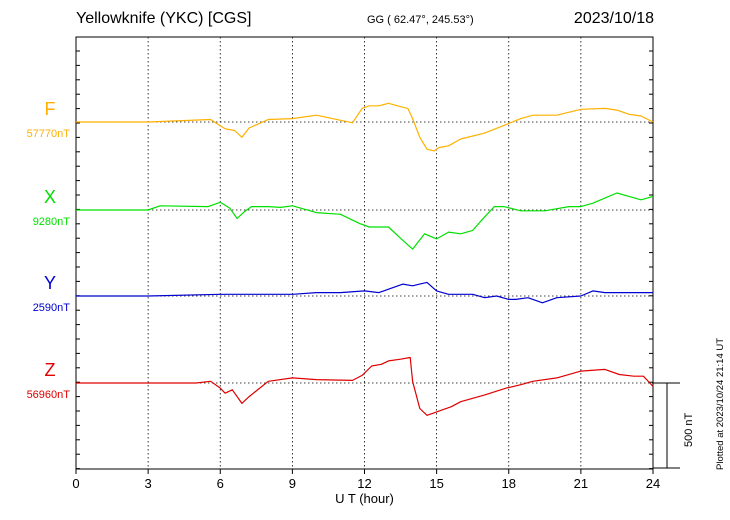 The height and width of the screenshot is (520, 730). Describe the element at coordinates (689, 429) in the screenshot. I see `scale-bar-label: 500 nT` at that location.